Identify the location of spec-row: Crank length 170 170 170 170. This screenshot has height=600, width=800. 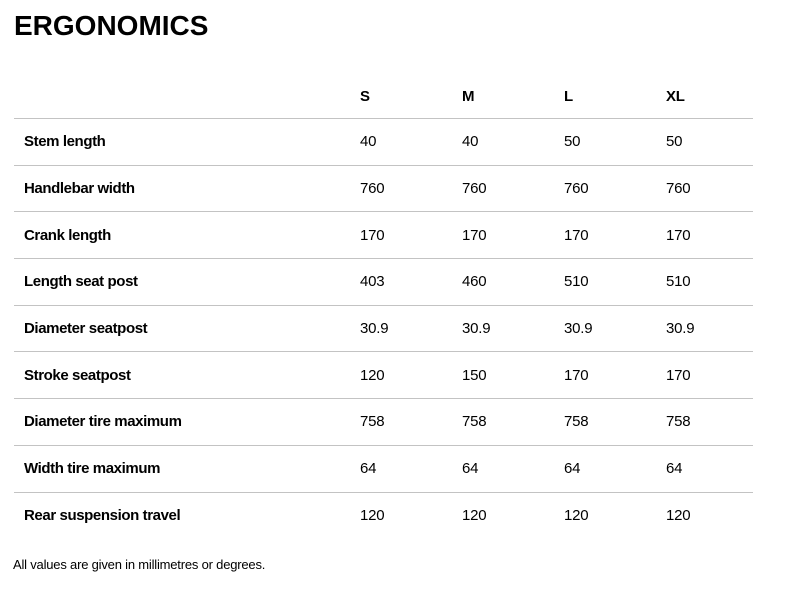
(383, 236).